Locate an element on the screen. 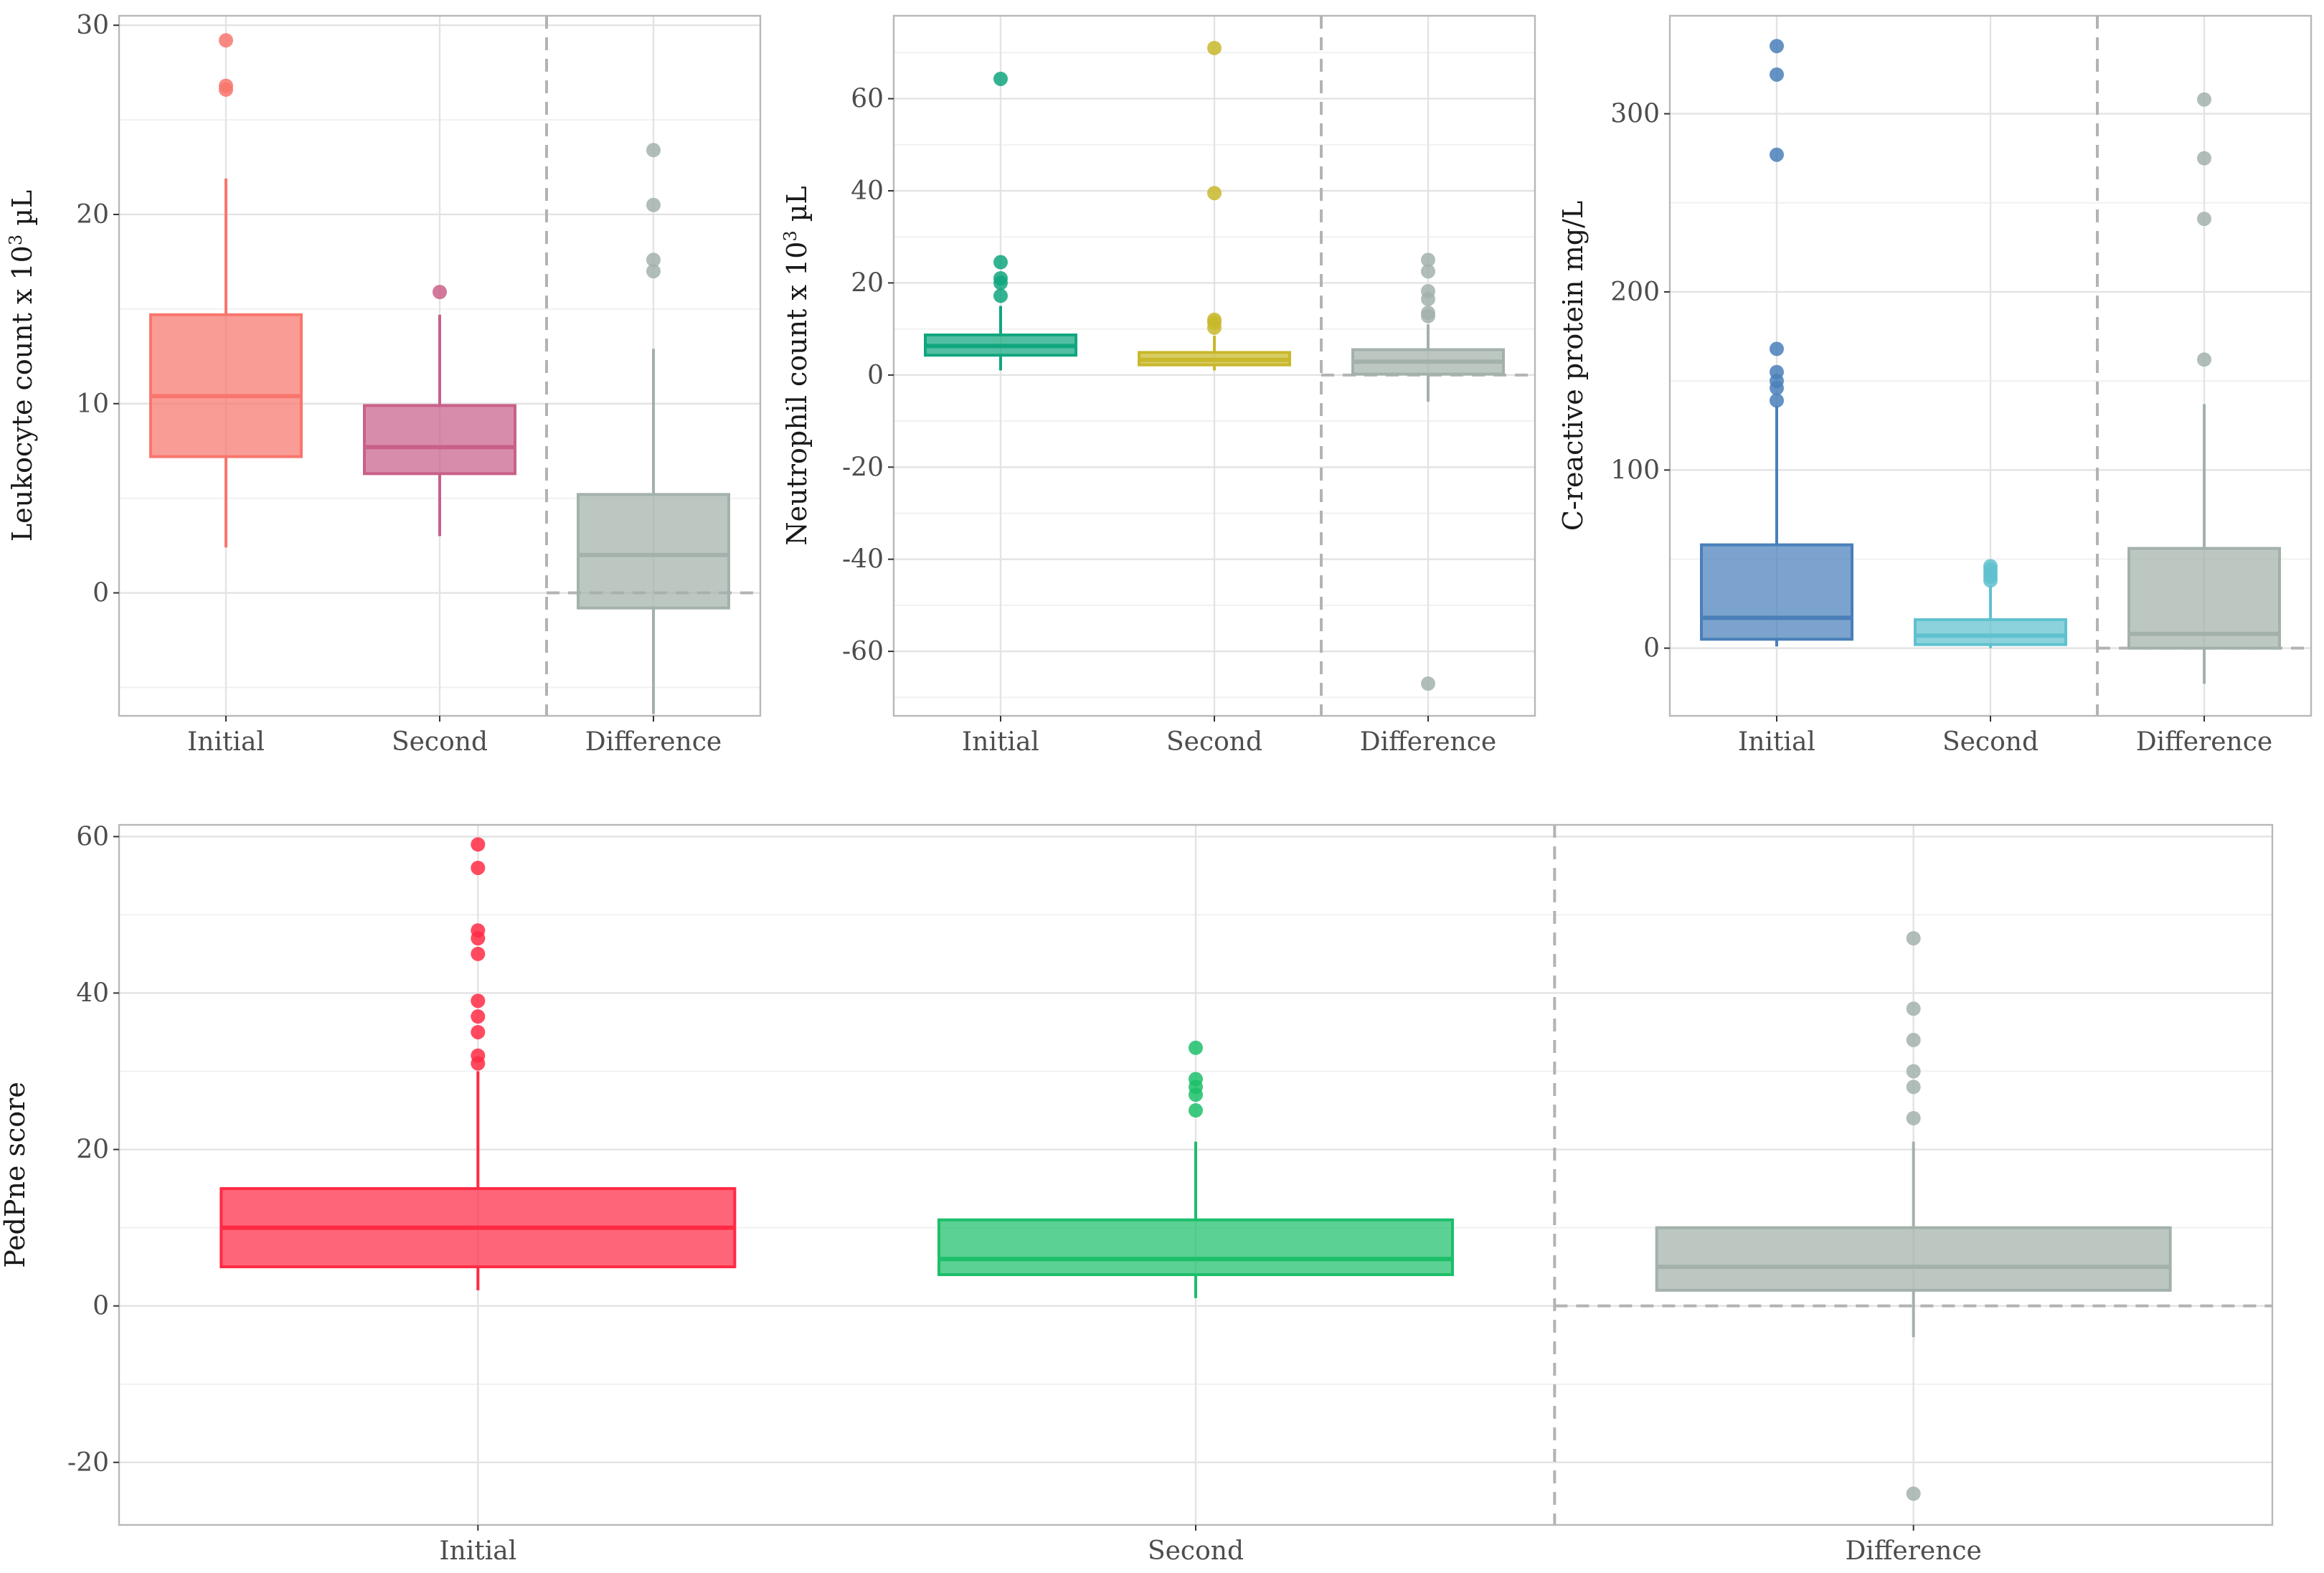 The width and height of the screenshot is (2324, 1573). y-tick-label: -60 is located at coordinates (863, 651).